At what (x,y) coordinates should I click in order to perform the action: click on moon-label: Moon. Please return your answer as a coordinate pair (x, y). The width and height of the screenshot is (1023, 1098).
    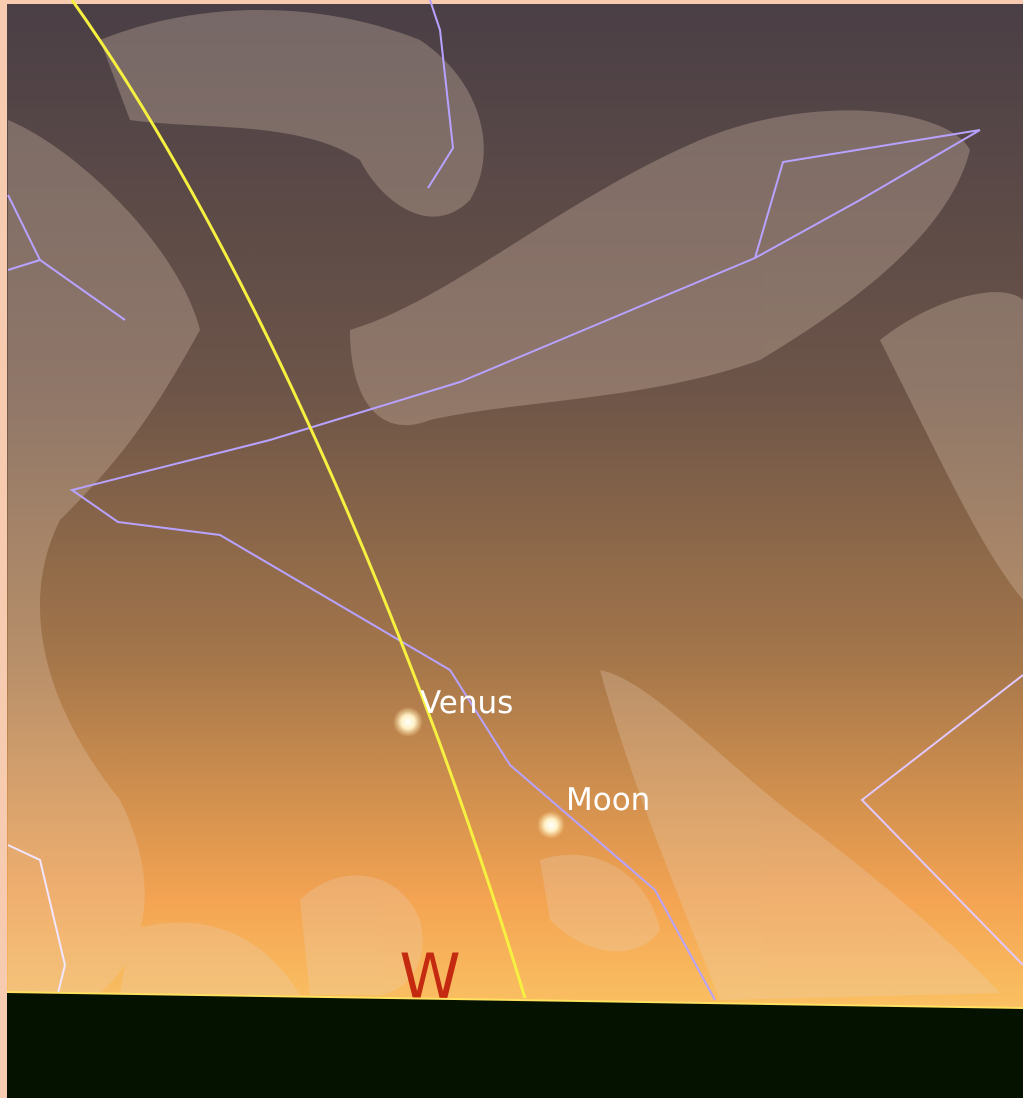
    Looking at the image, I should click on (608, 800).